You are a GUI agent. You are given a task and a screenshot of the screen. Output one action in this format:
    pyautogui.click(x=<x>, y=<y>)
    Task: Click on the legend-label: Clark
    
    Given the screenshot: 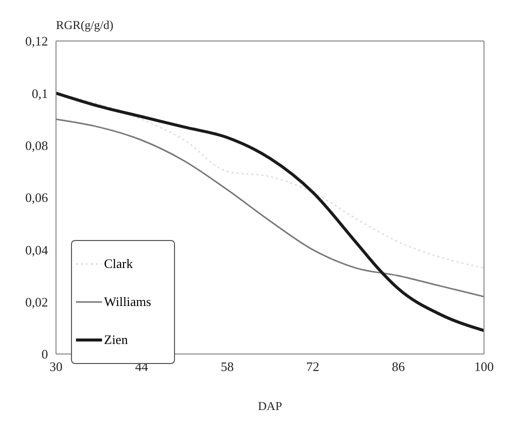 What is the action you would take?
    pyautogui.click(x=118, y=264)
    